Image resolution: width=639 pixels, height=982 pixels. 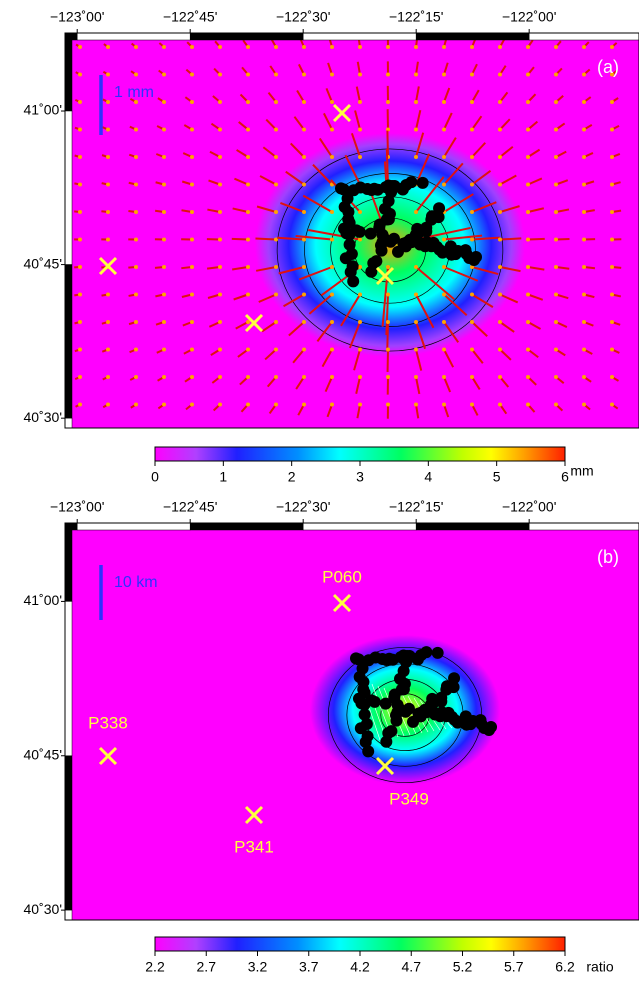 I want to click on x-tick-label: −122˚30', so click(x=303, y=507).